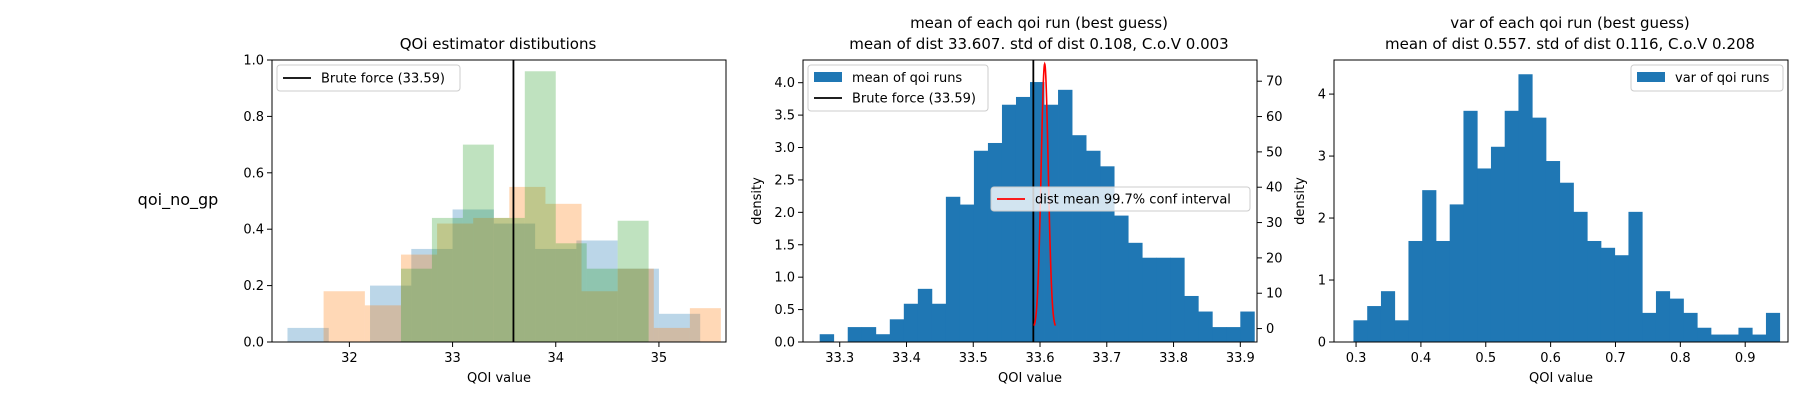 The width and height of the screenshot is (1800, 400). What do you see at coordinates (253, 230) in the screenshot?
I see `panel1-y-tick-label: 0.4` at bounding box center [253, 230].